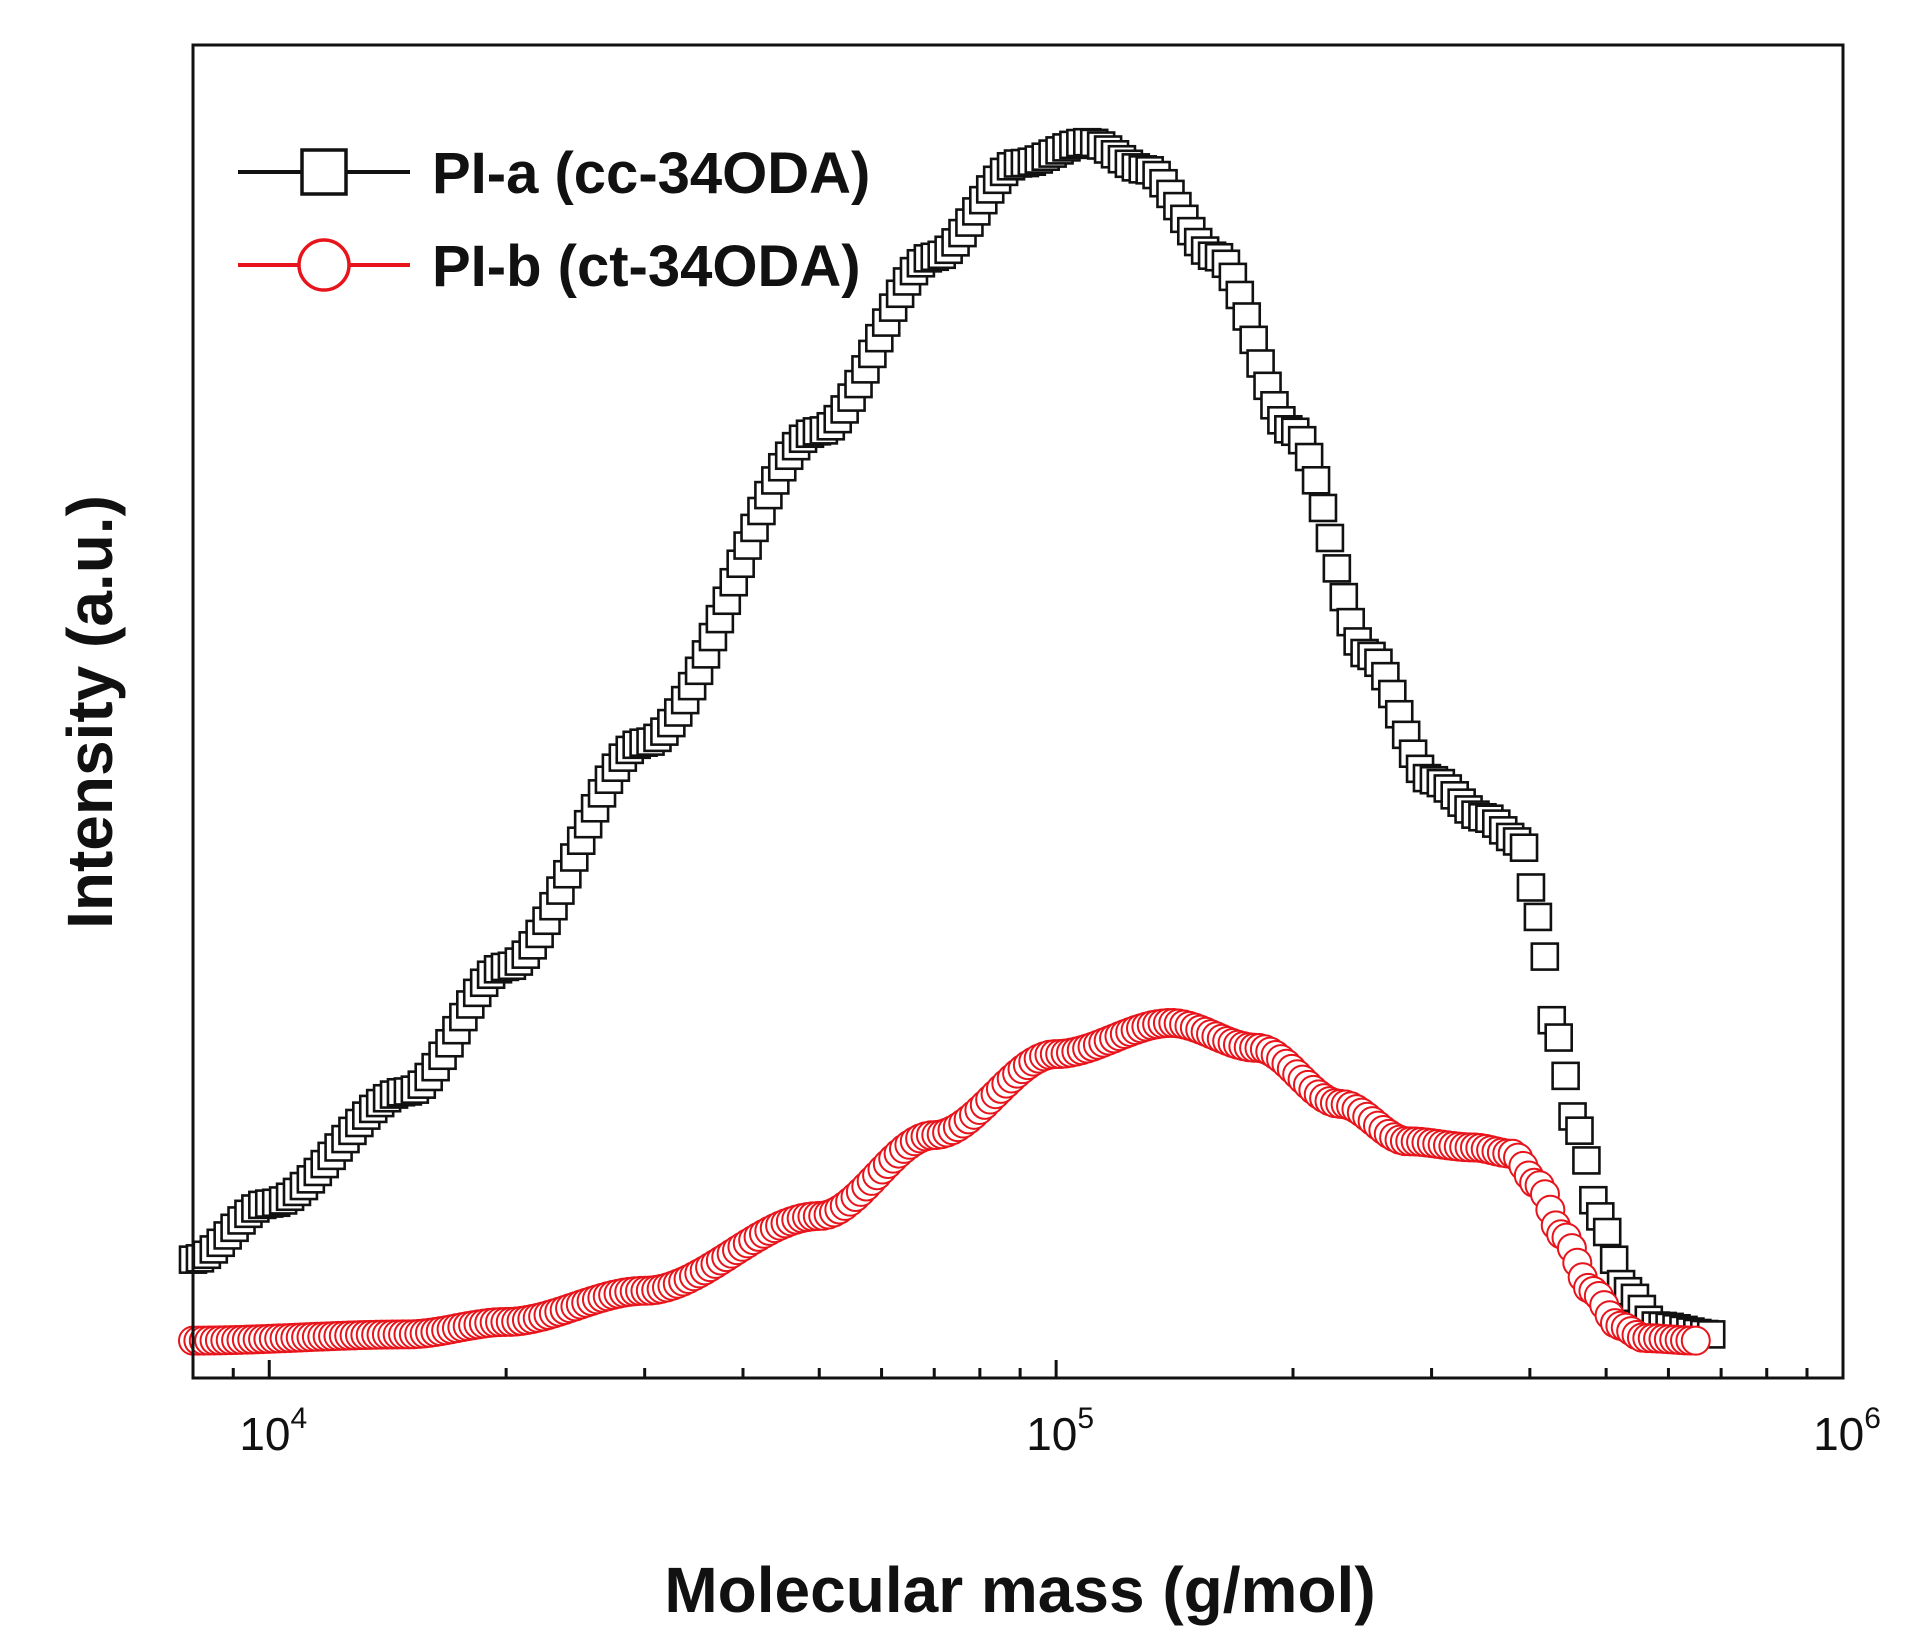 The image size is (1916, 1642). I want to click on legend: PI-a (cc-34ODA) PI-b (ct-34ODA), so click(554, 220).